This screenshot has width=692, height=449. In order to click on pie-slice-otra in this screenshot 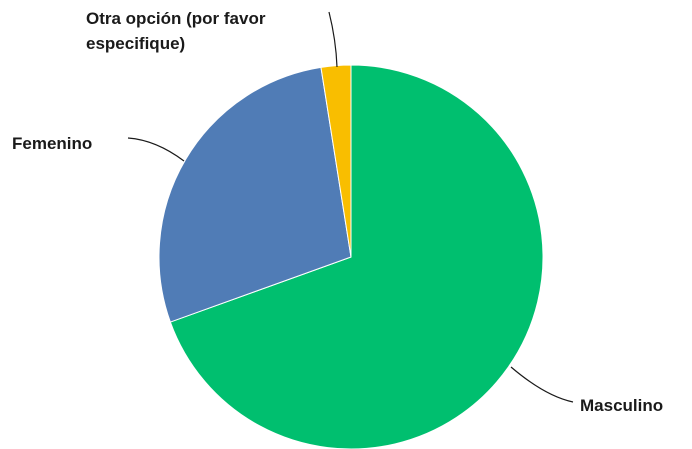, I will do `click(336, 161)`.